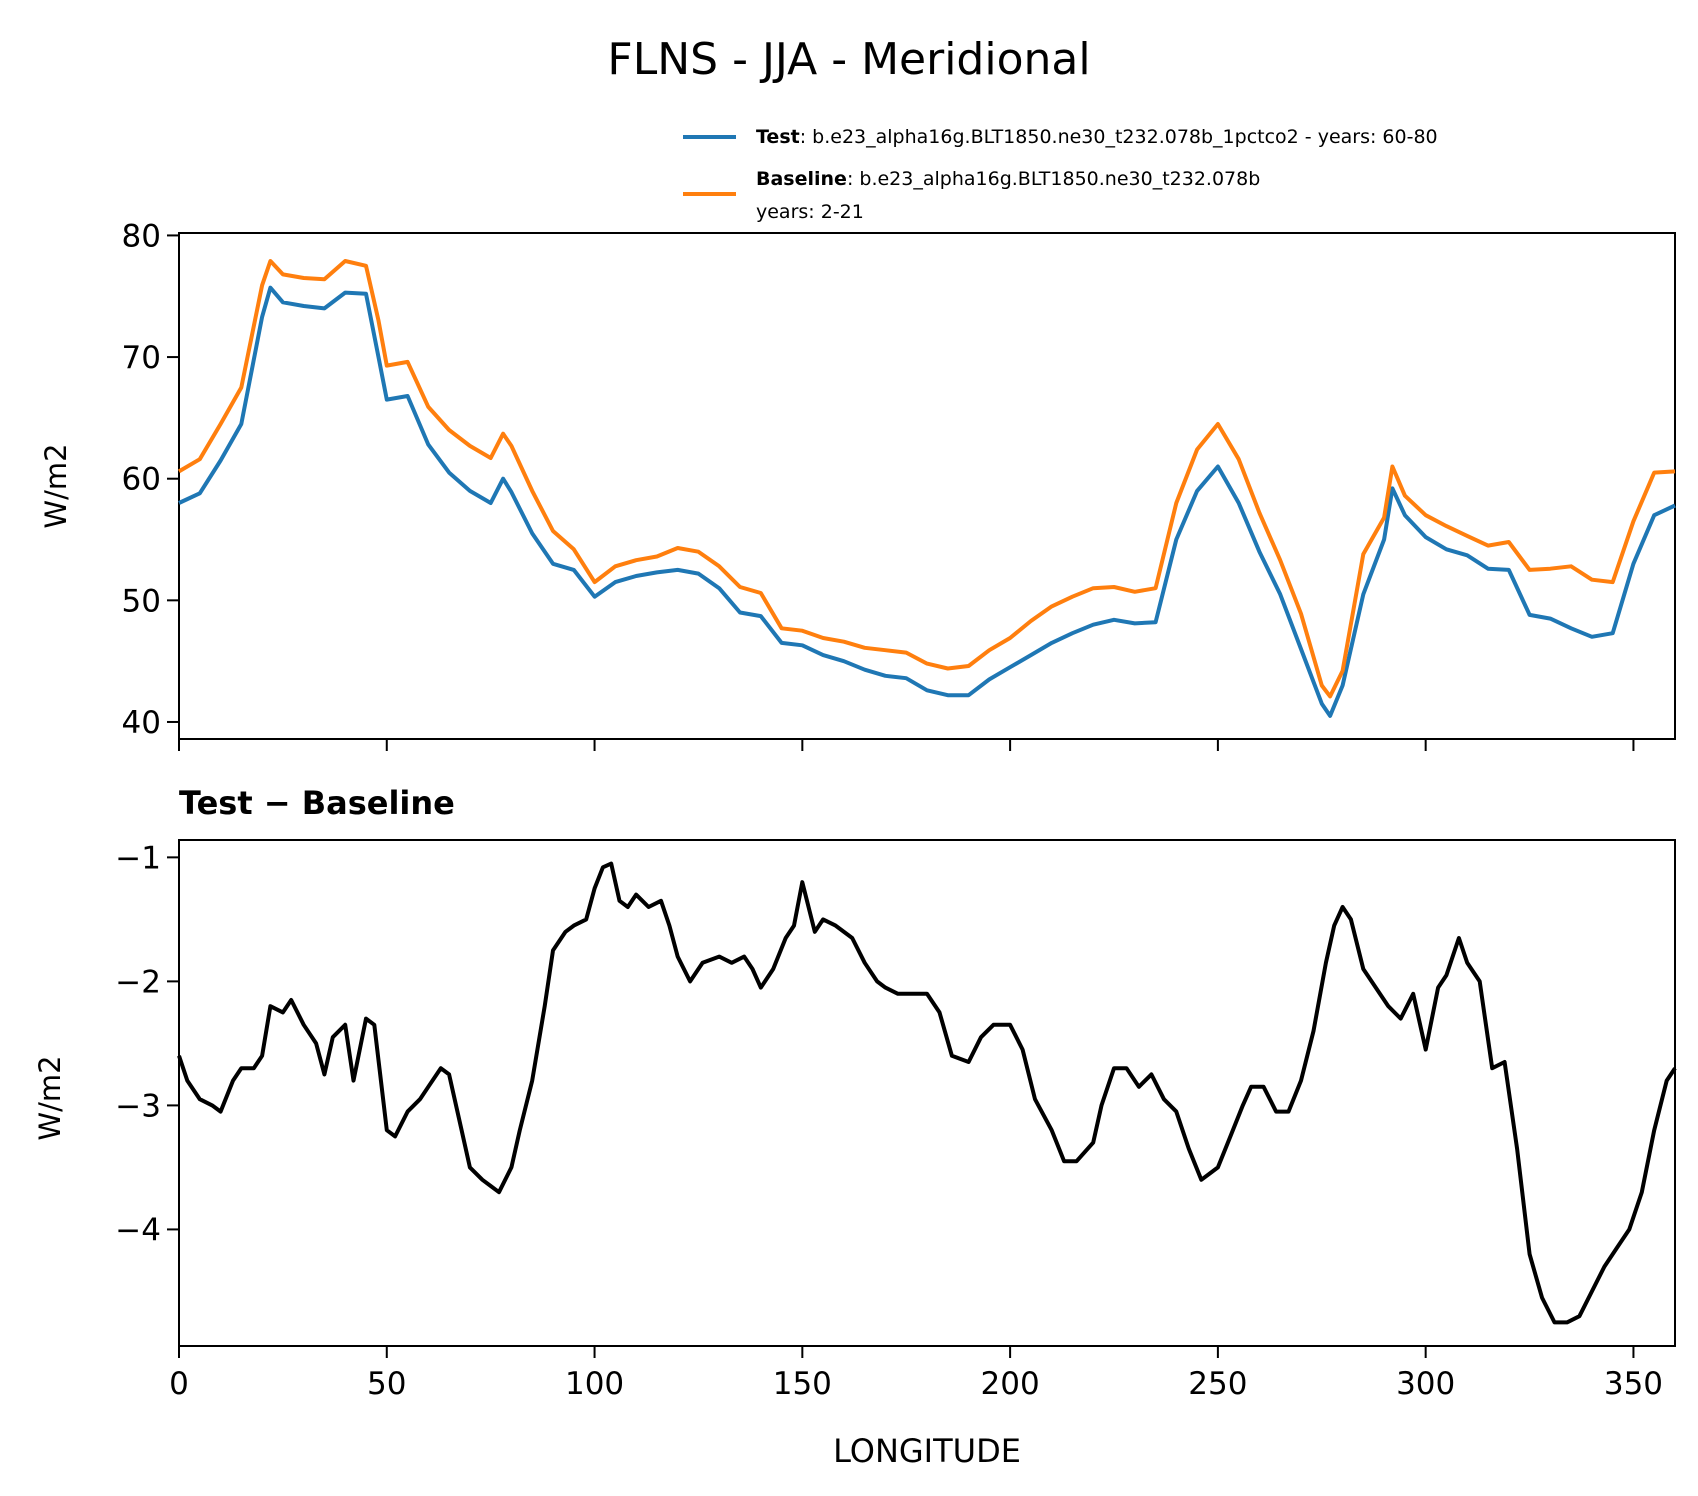 The image size is (1698, 1496). Describe the element at coordinates (1217, 1384) in the screenshot. I see `x-tick-label: 250` at that location.